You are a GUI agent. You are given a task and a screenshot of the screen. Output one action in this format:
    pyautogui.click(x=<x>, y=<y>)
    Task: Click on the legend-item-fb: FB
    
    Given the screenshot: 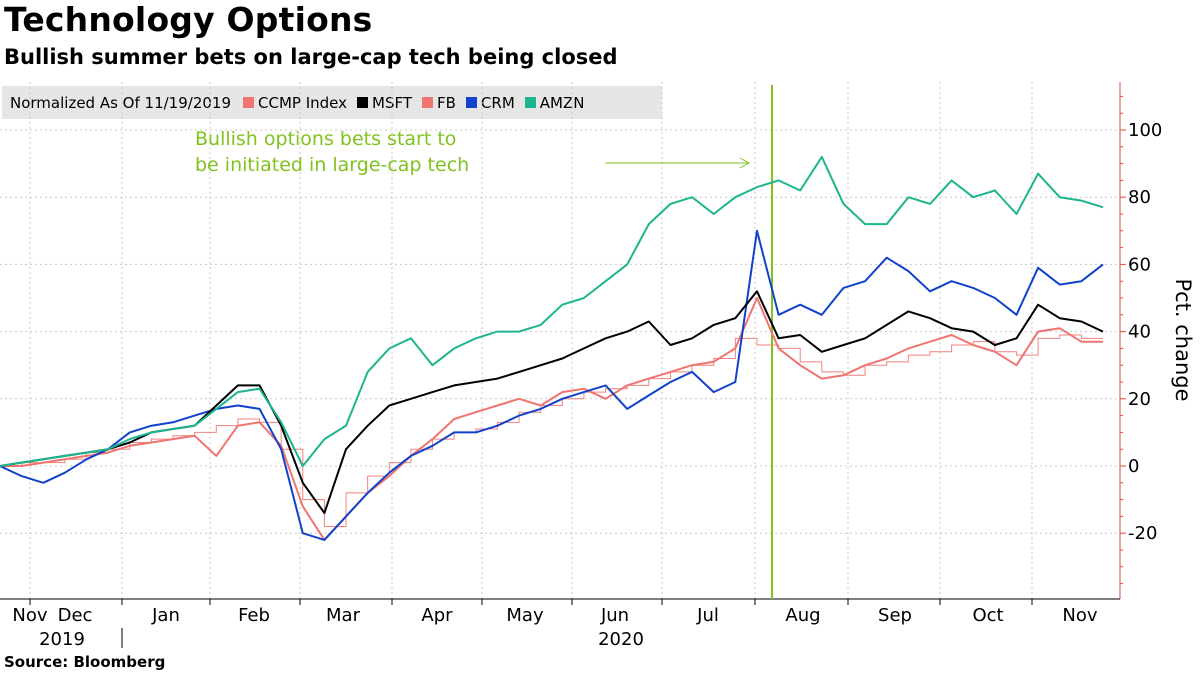 What is the action you would take?
    pyautogui.click(x=439, y=103)
    